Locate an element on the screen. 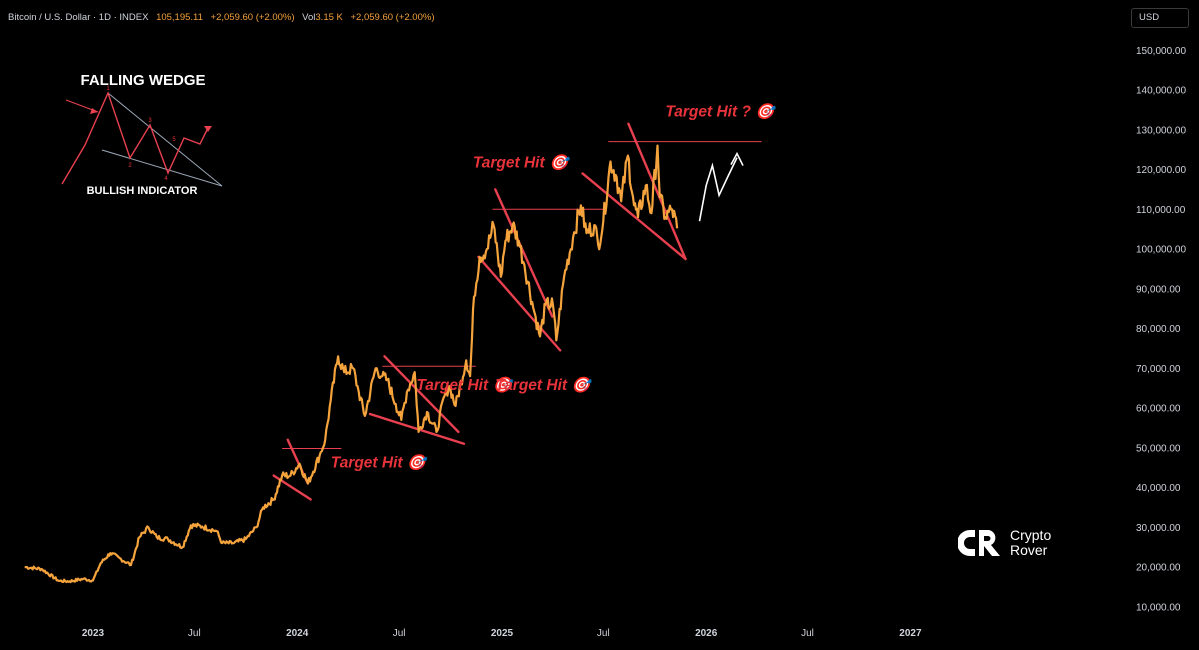  y-tick-label: 30,000.00 is located at coordinates (1158, 528).